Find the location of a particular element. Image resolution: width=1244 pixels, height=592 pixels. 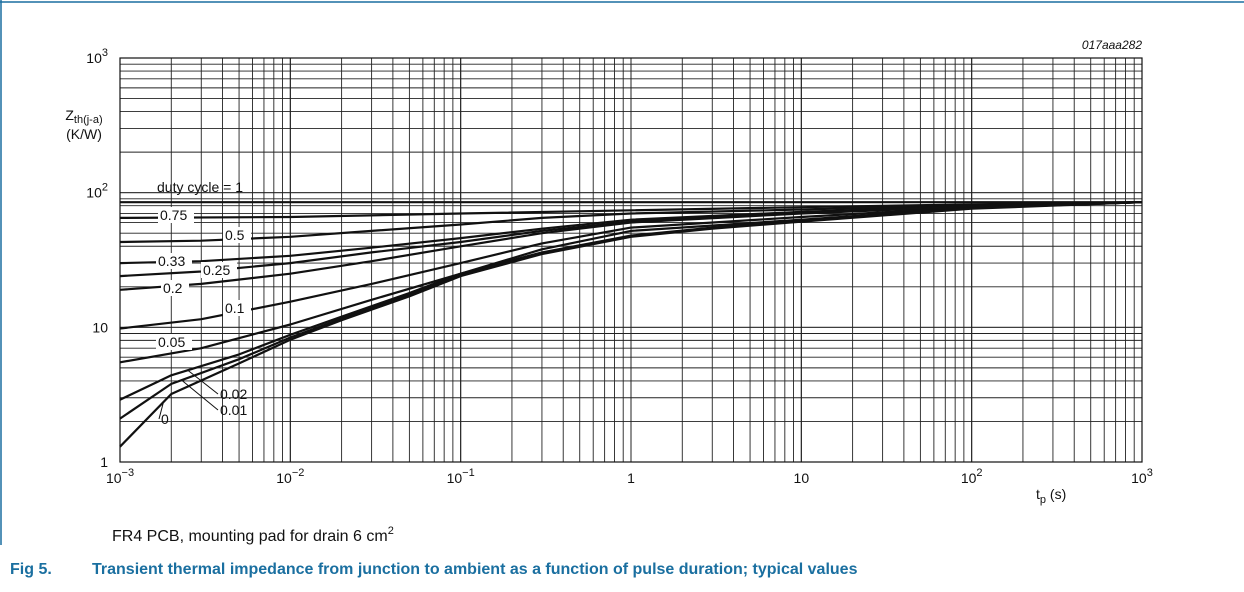

series-label: 0.33 is located at coordinates (171, 261).